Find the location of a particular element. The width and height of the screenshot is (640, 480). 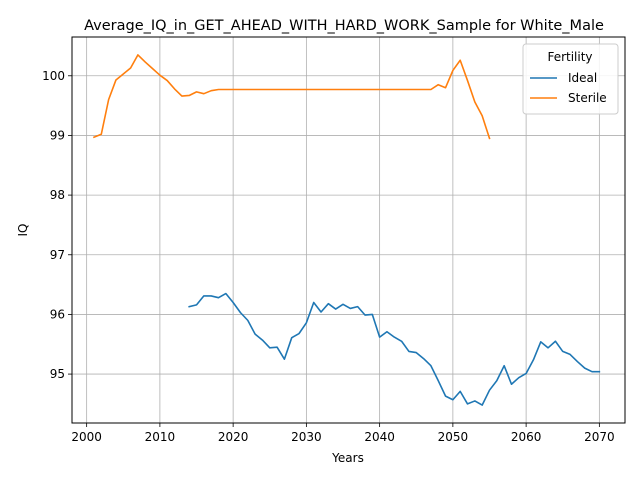

x-tick-label: 2000 is located at coordinates (86, 437).